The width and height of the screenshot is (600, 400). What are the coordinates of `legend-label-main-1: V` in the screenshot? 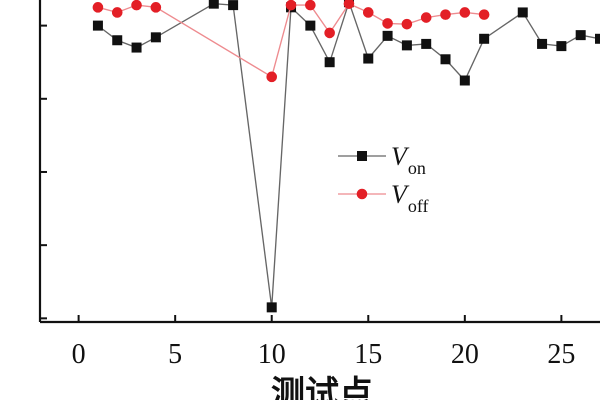 It's located at (400, 194).